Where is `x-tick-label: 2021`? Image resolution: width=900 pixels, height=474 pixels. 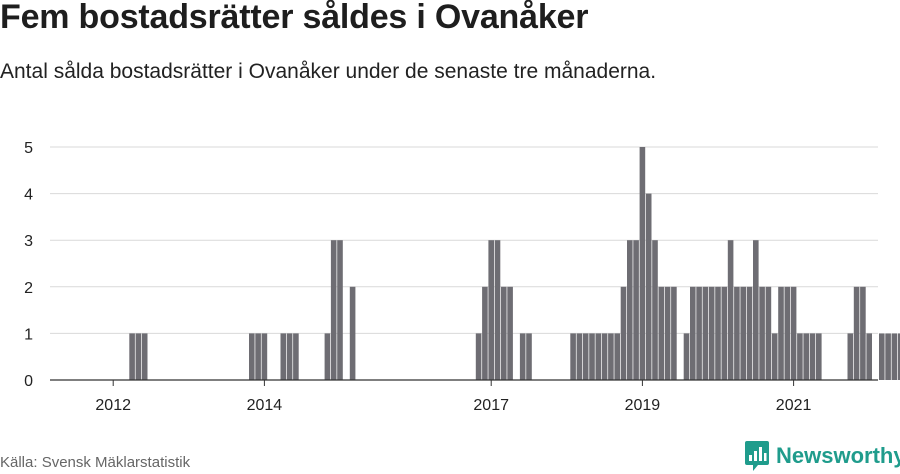 x-tick-label: 2021 is located at coordinates (794, 405).